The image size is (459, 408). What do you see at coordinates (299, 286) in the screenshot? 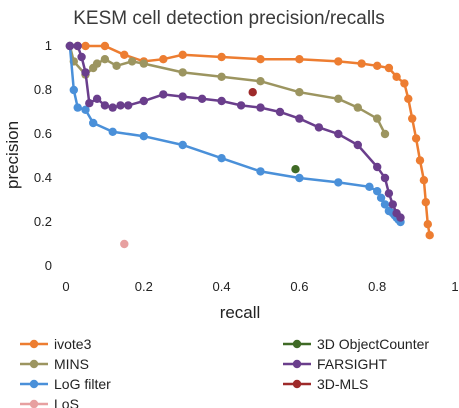
I see `x-tick-label: 0.6` at bounding box center [299, 286].